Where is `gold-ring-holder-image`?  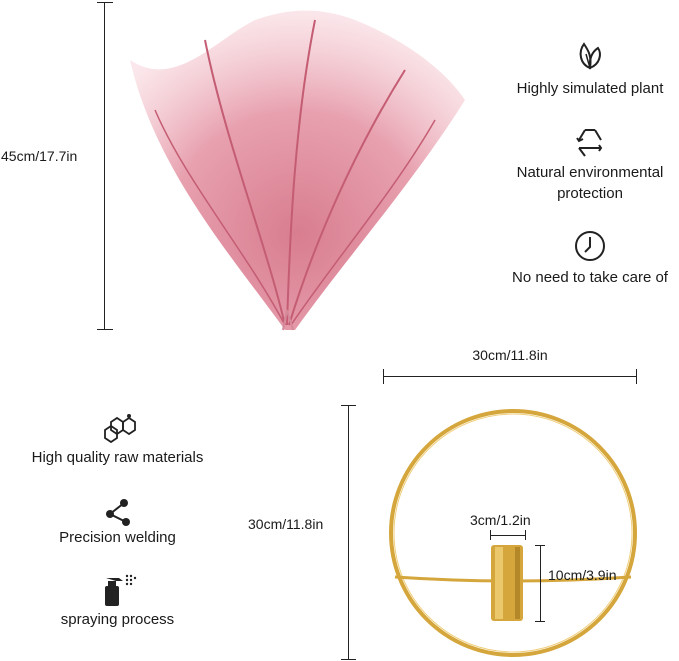
gold-ring-holder-image is located at coordinates (513, 533).